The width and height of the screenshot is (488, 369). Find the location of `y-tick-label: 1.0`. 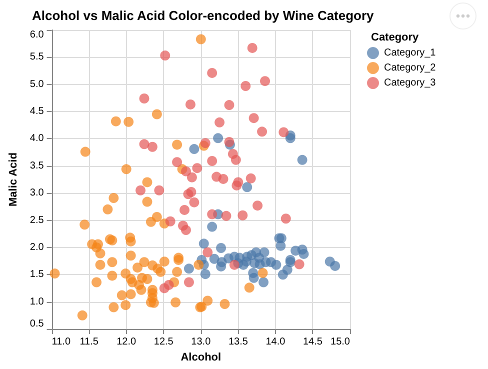

y-tick-label: 1.0 is located at coordinates (37, 302).